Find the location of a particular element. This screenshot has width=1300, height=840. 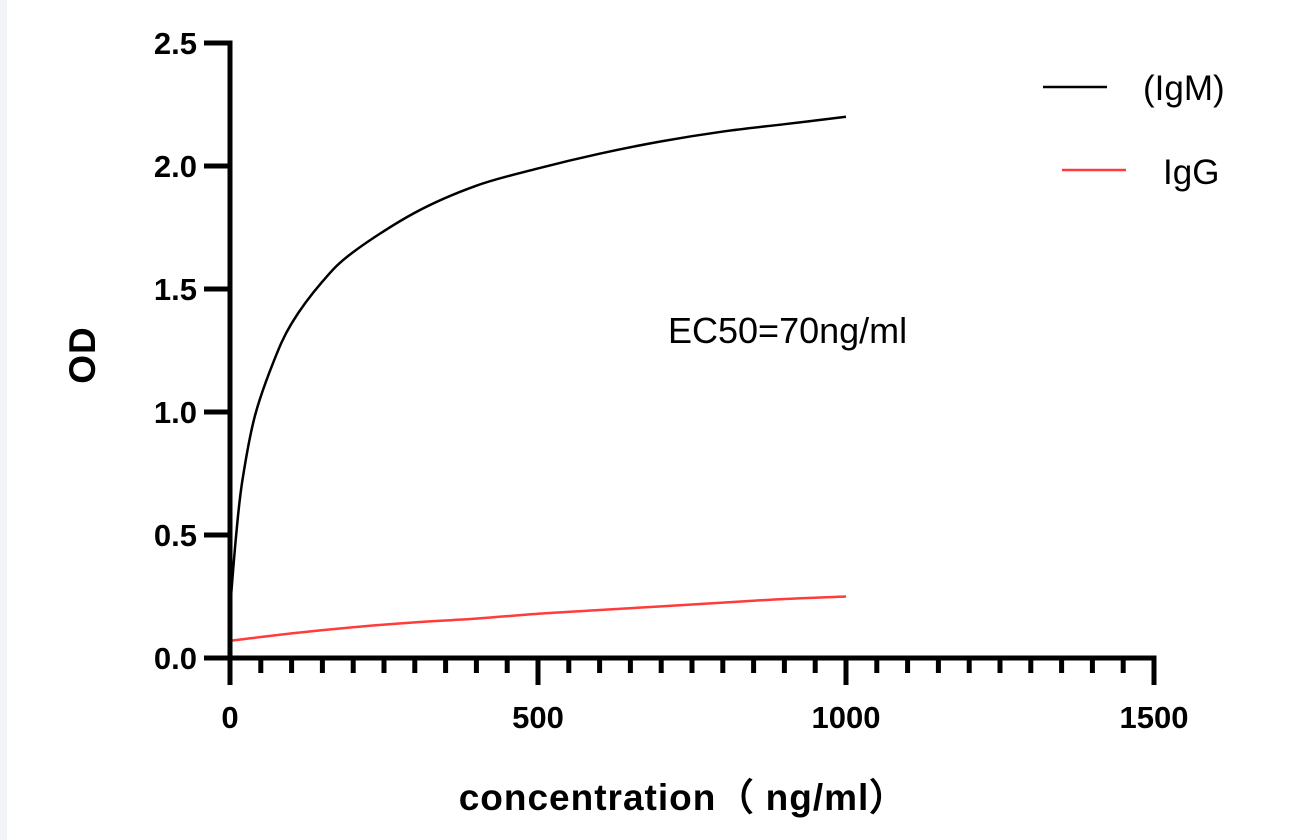

left-edge-strip is located at coordinates (3, 420).